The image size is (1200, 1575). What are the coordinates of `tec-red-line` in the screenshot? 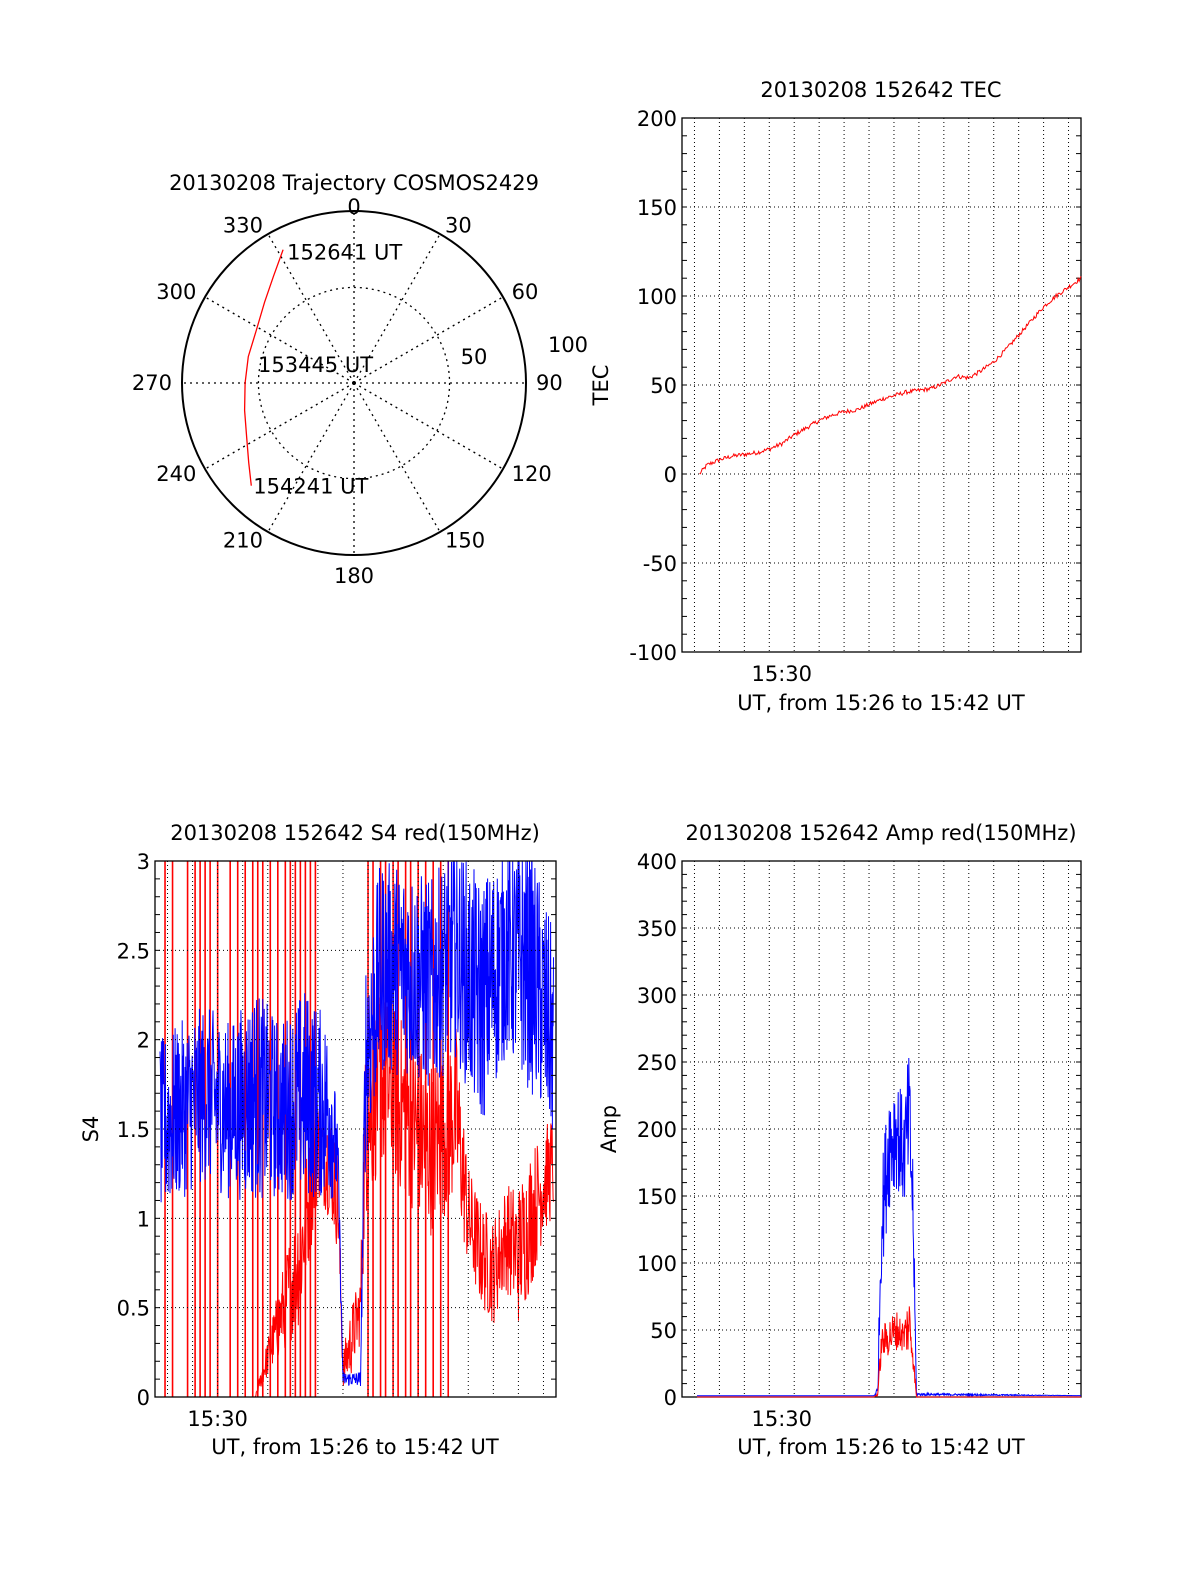 It's located at (890, 375).